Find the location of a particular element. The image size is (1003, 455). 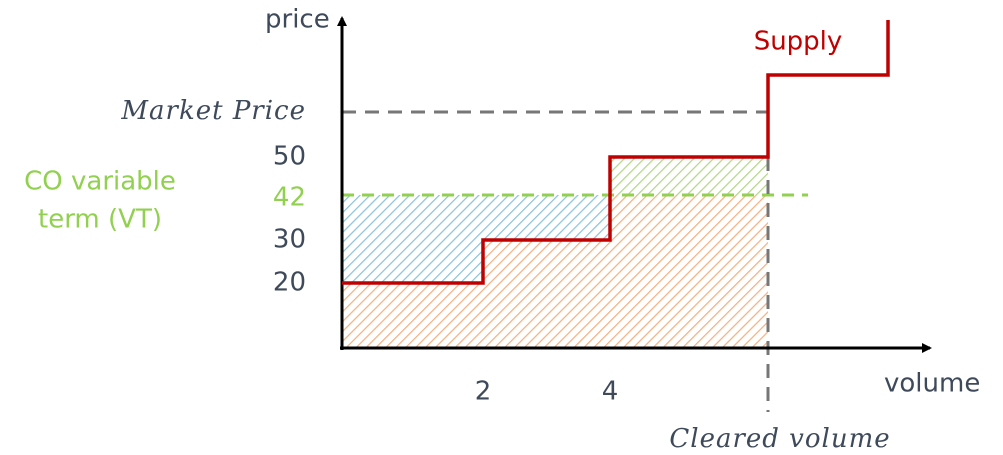

y-axis-label: price is located at coordinates (297, 20).